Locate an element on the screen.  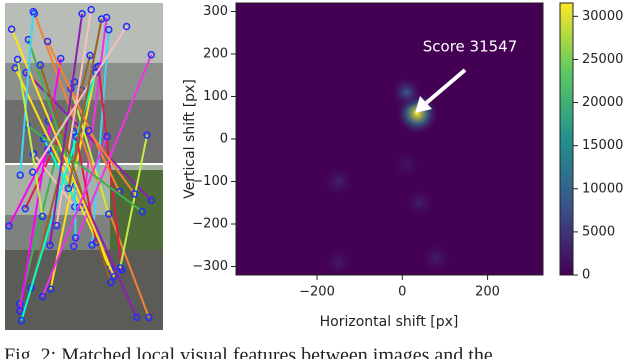
x-axis-label: Horizontal shift [px] is located at coordinates (389, 322).